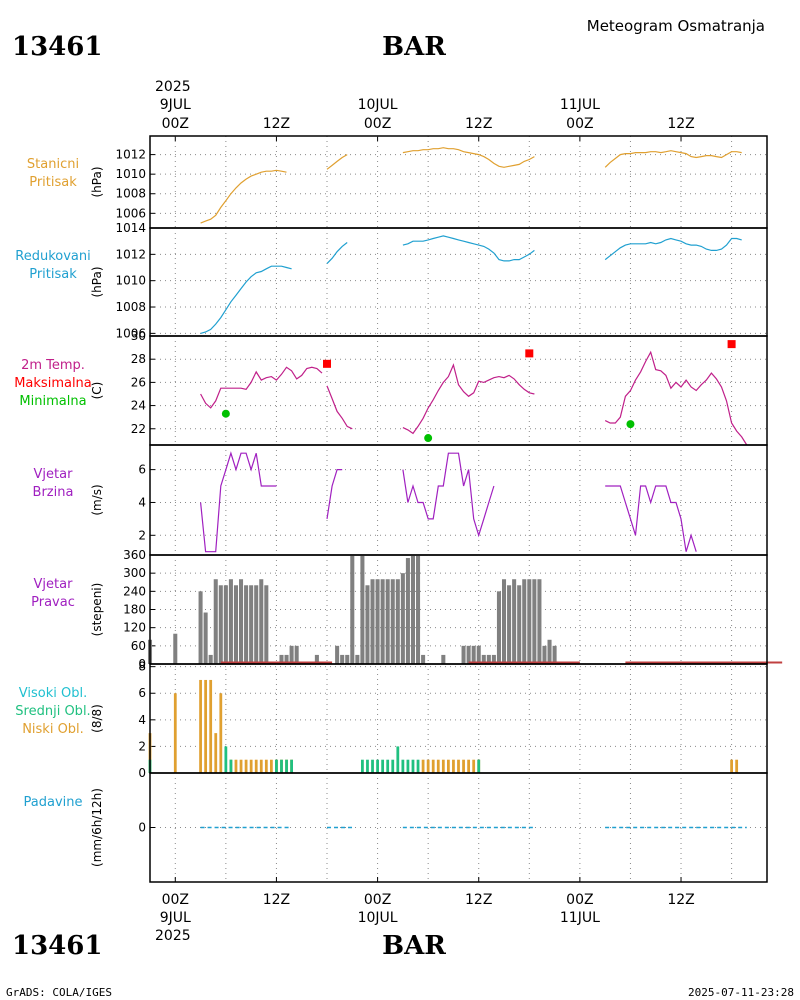 The height and width of the screenshot is (1000, 800). What do you see at coordinates (175, 918) in the screenshot?
I see `bottom-day-label: 9JUL` at bounding box center [175, 918].